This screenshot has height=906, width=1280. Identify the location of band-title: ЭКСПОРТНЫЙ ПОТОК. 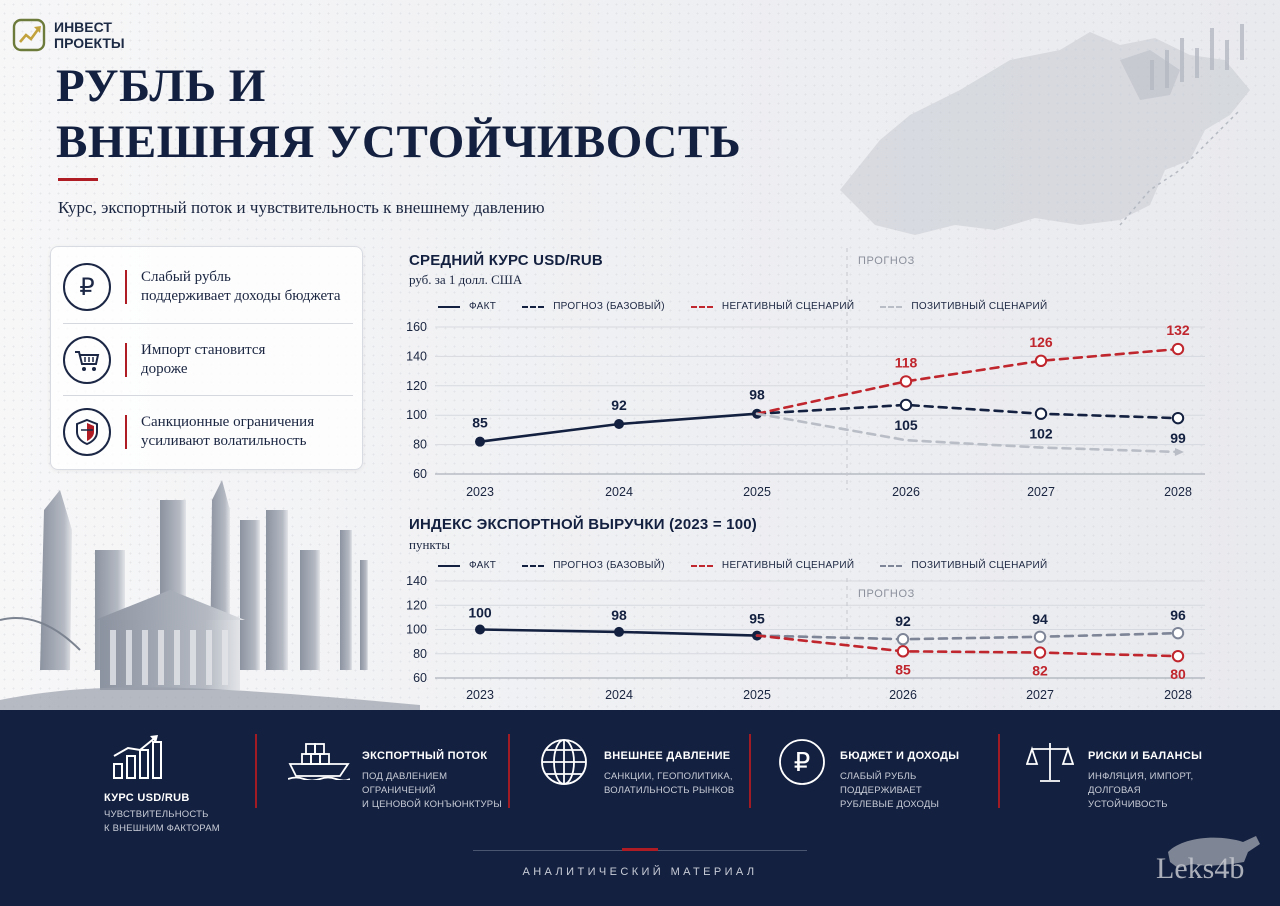
(425, 756).